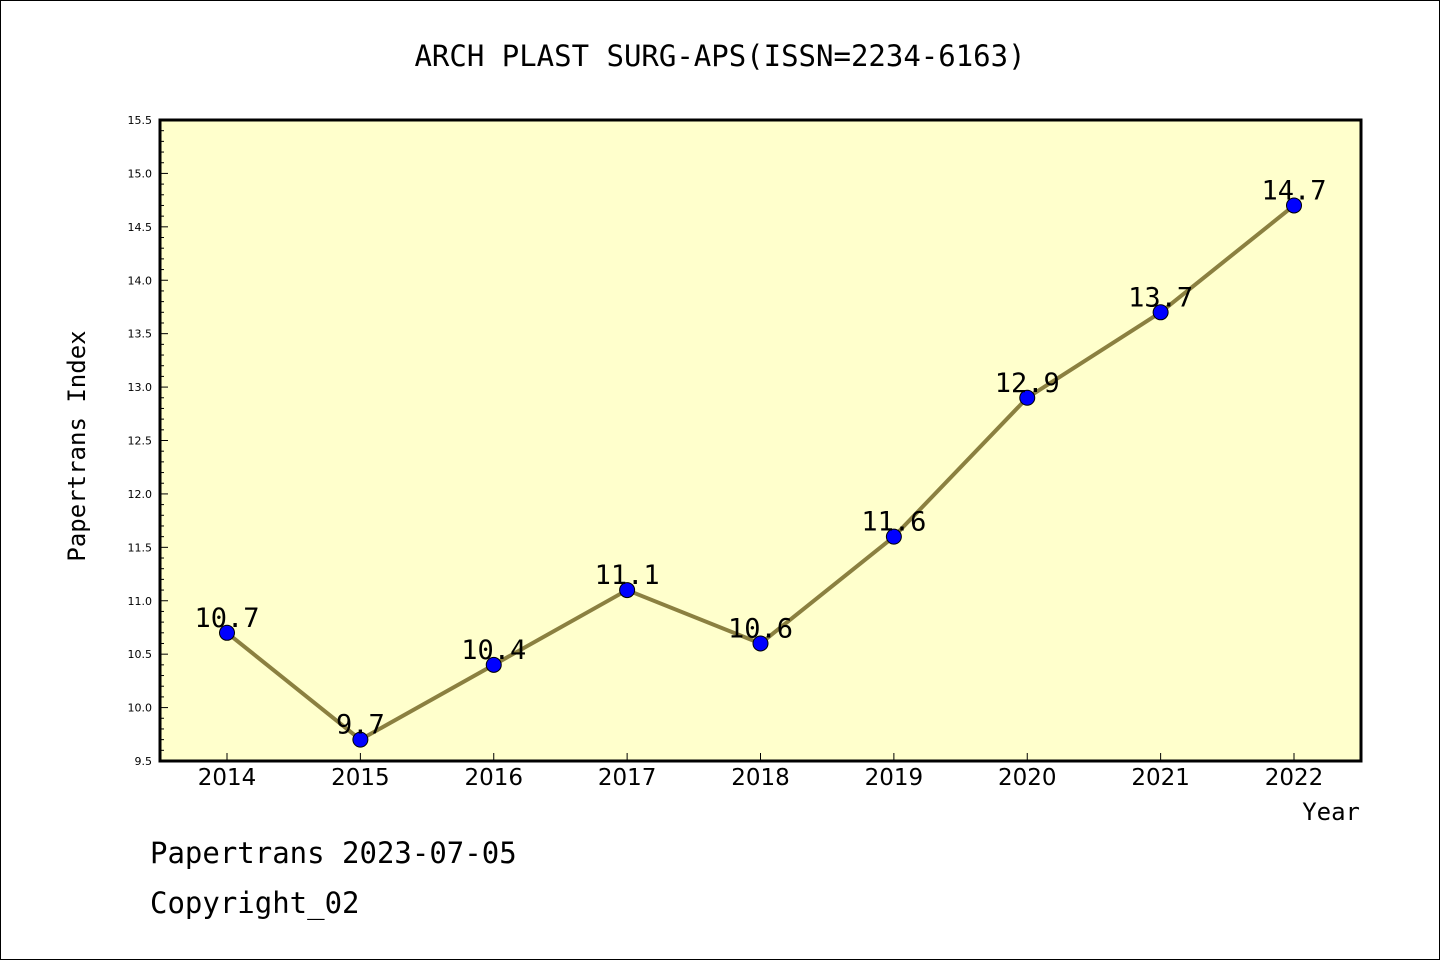 Image resolution: width=1440 pixels, height=960 pixels. Describe the element at coordinates (1331, 812) in the screenshot. I see `x-axis-label: Year` at that location.